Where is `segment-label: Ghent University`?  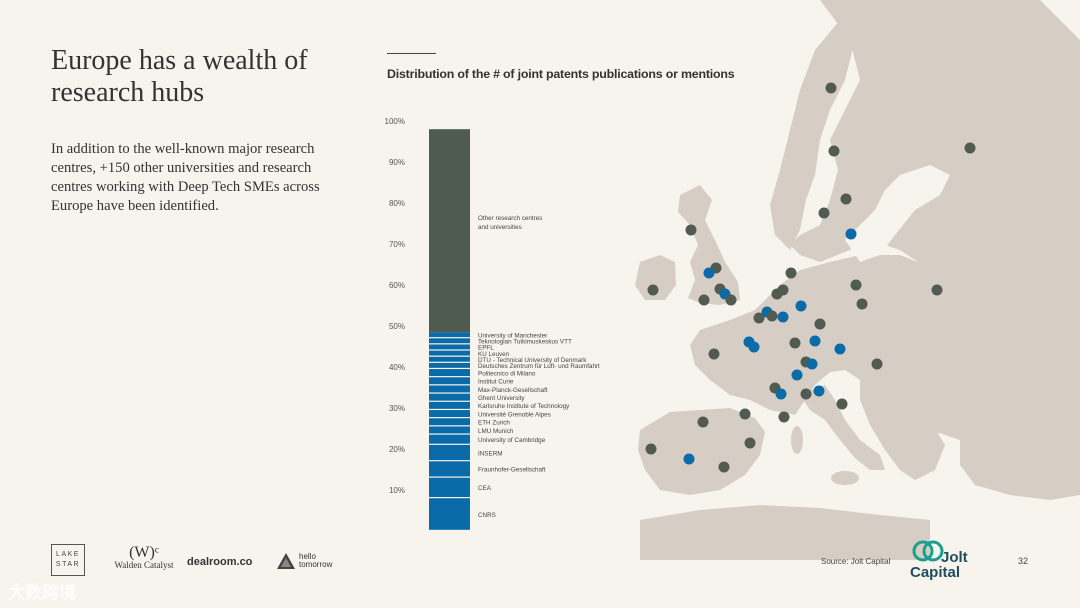
segment-label: Ghent University is located at coordinates (501, 398).